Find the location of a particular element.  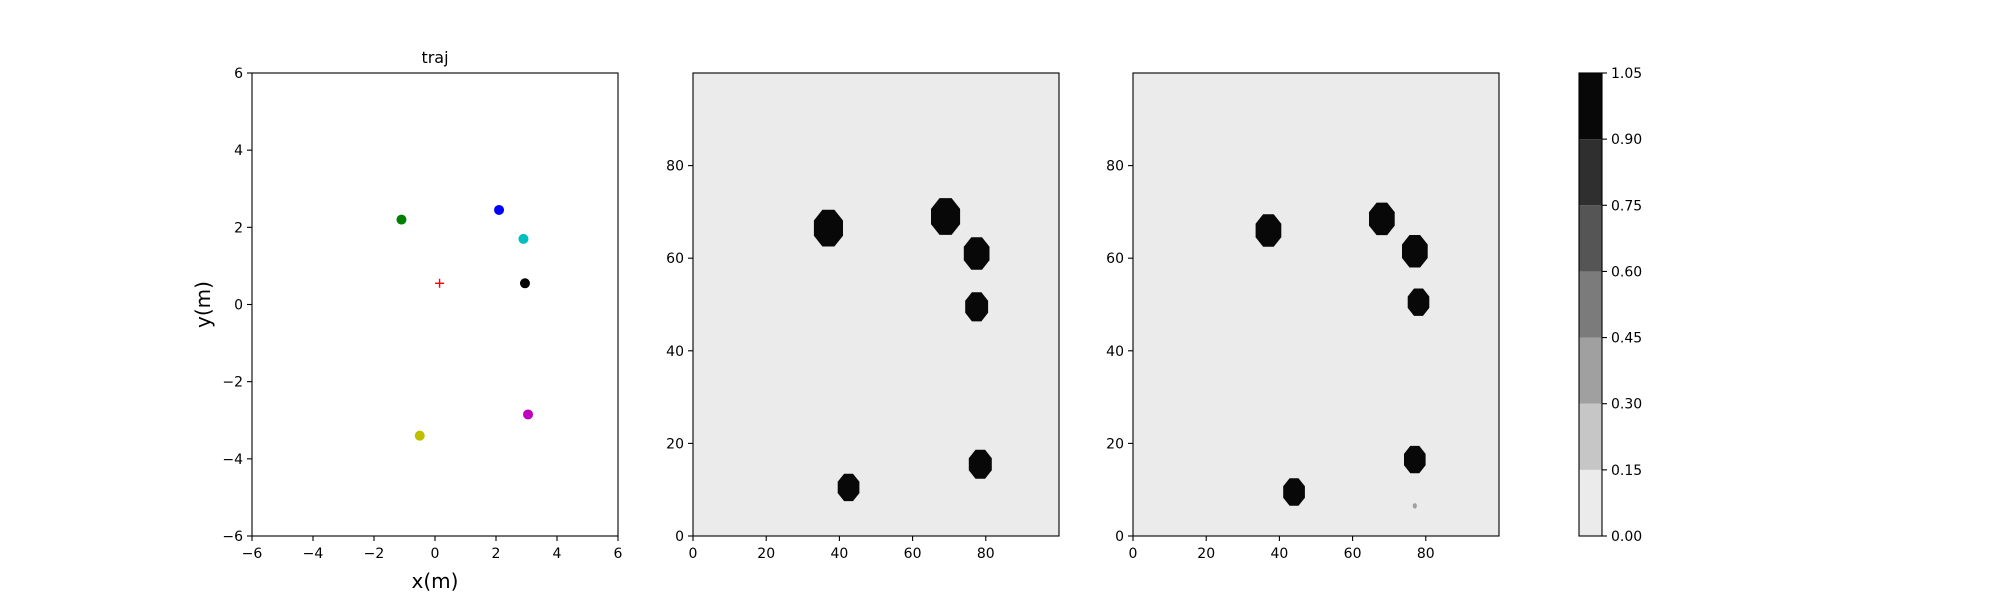

colorbar-tick-label: 0.60 is located at coordinates (1626, 272).